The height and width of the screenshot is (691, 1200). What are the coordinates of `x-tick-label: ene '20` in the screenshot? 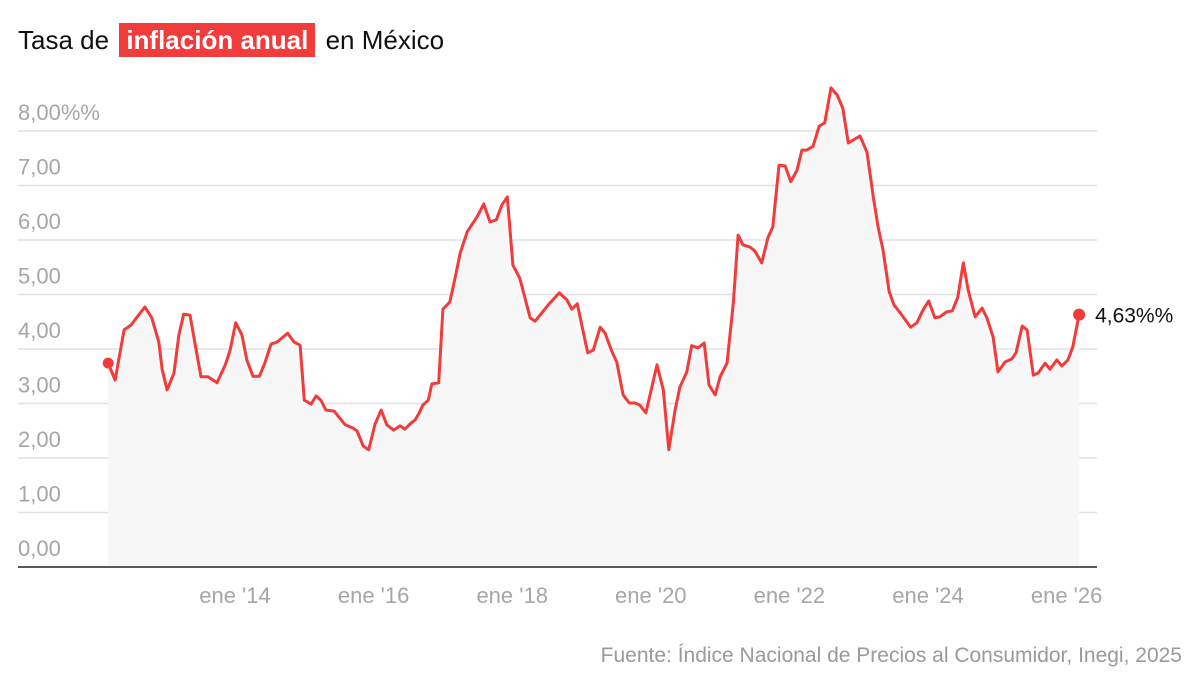 It's located at (651, 595).